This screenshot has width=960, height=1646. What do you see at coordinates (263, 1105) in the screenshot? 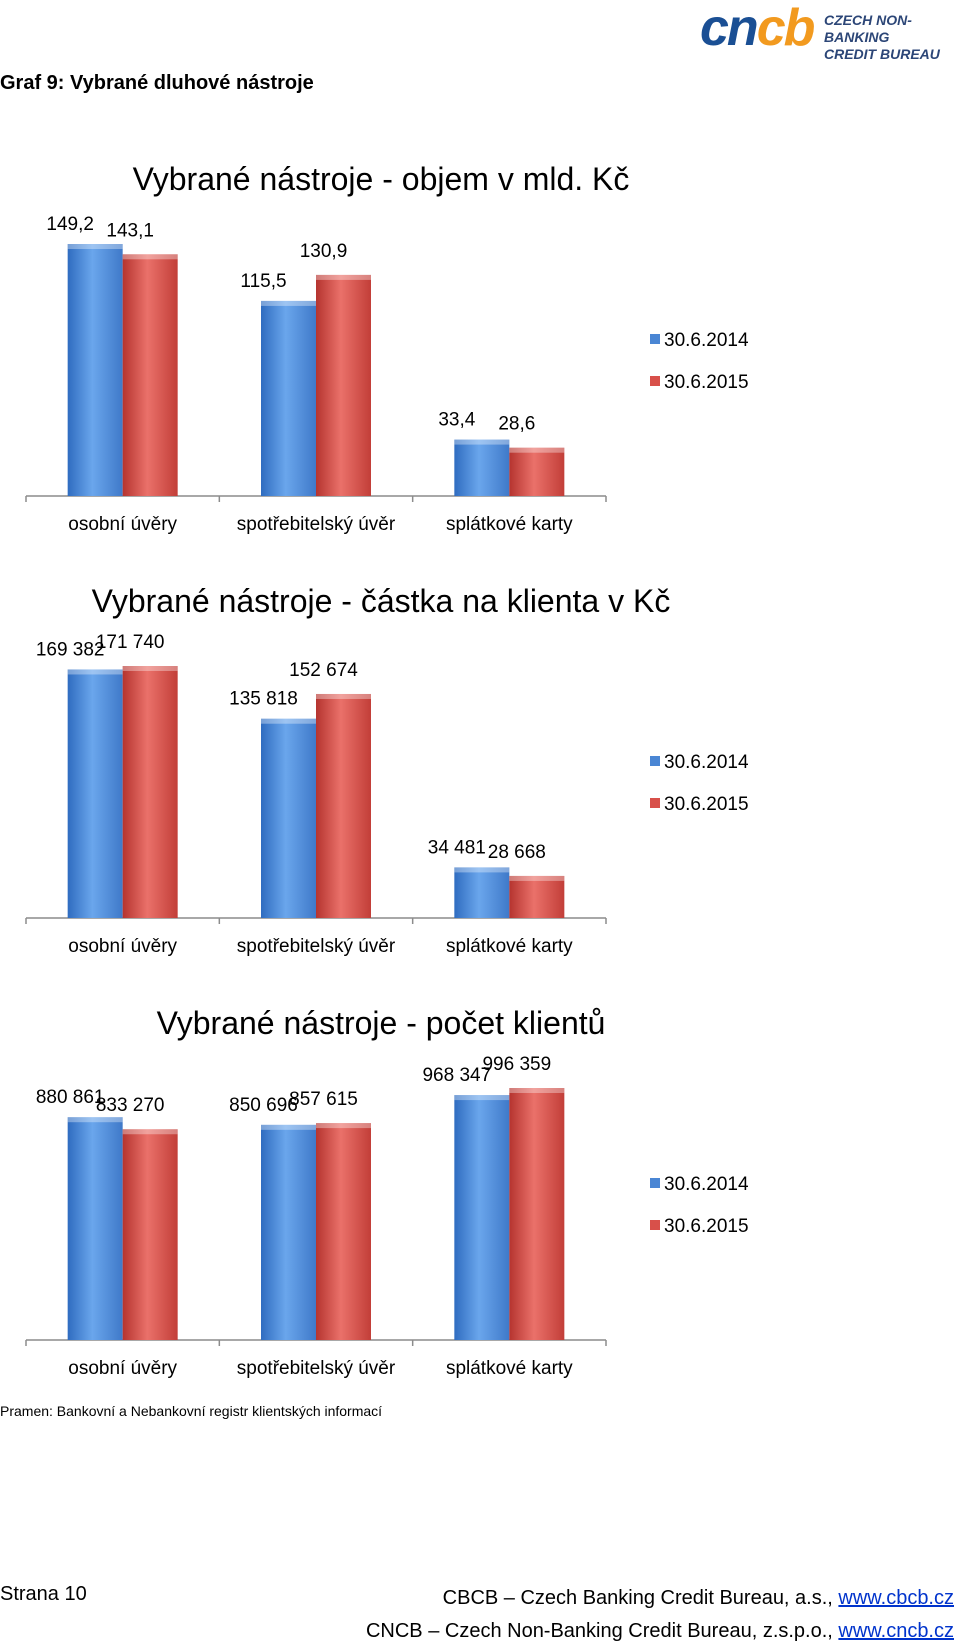
I see `data-label: 850 696` at bounding box center [263, 1105].